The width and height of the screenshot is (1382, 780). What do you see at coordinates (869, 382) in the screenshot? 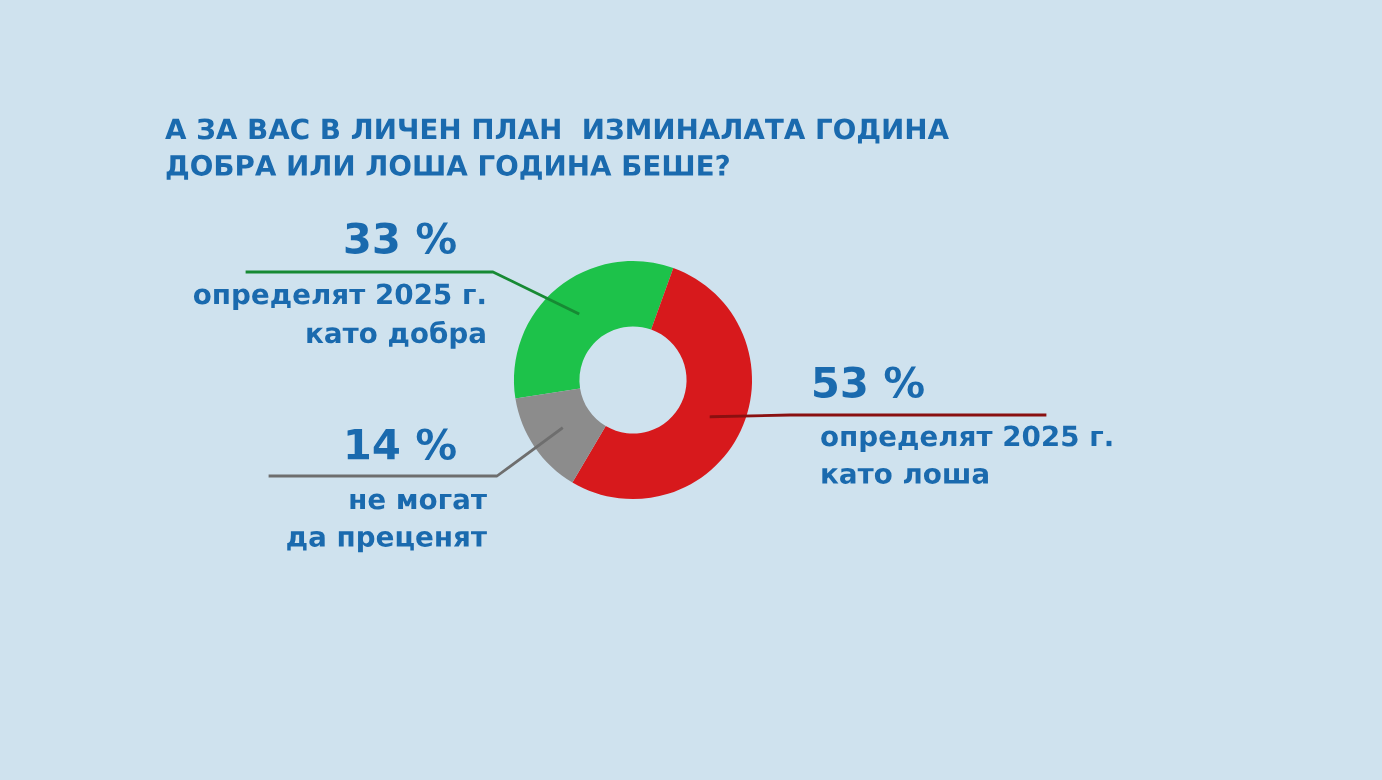
I see `data-label: 53 %` at bounding box center [869, 382].